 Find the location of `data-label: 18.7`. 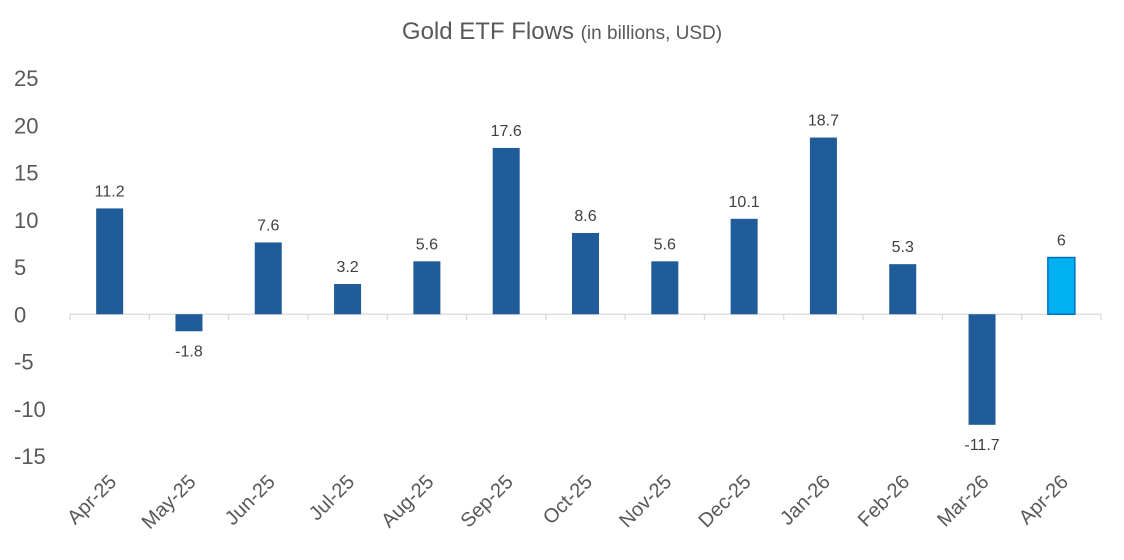

data-label: 18.7 is located at coordinates (823, 121).